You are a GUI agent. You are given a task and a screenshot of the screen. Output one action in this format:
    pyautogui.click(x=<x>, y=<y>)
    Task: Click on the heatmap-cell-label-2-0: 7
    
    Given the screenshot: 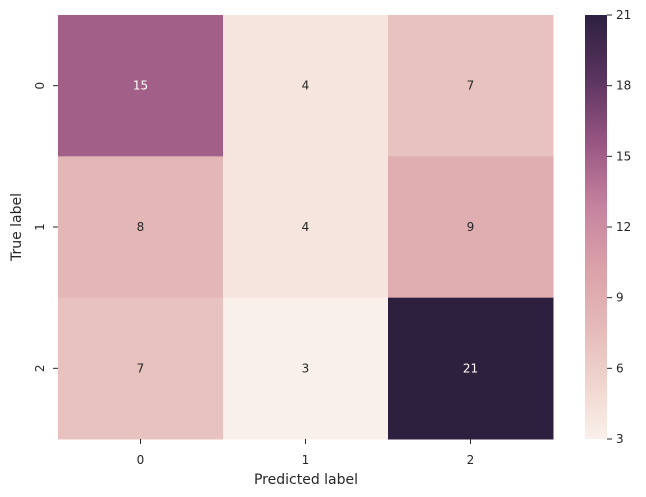 What is the action you would take?
    pyautogui.click(x=141, y=368)
    